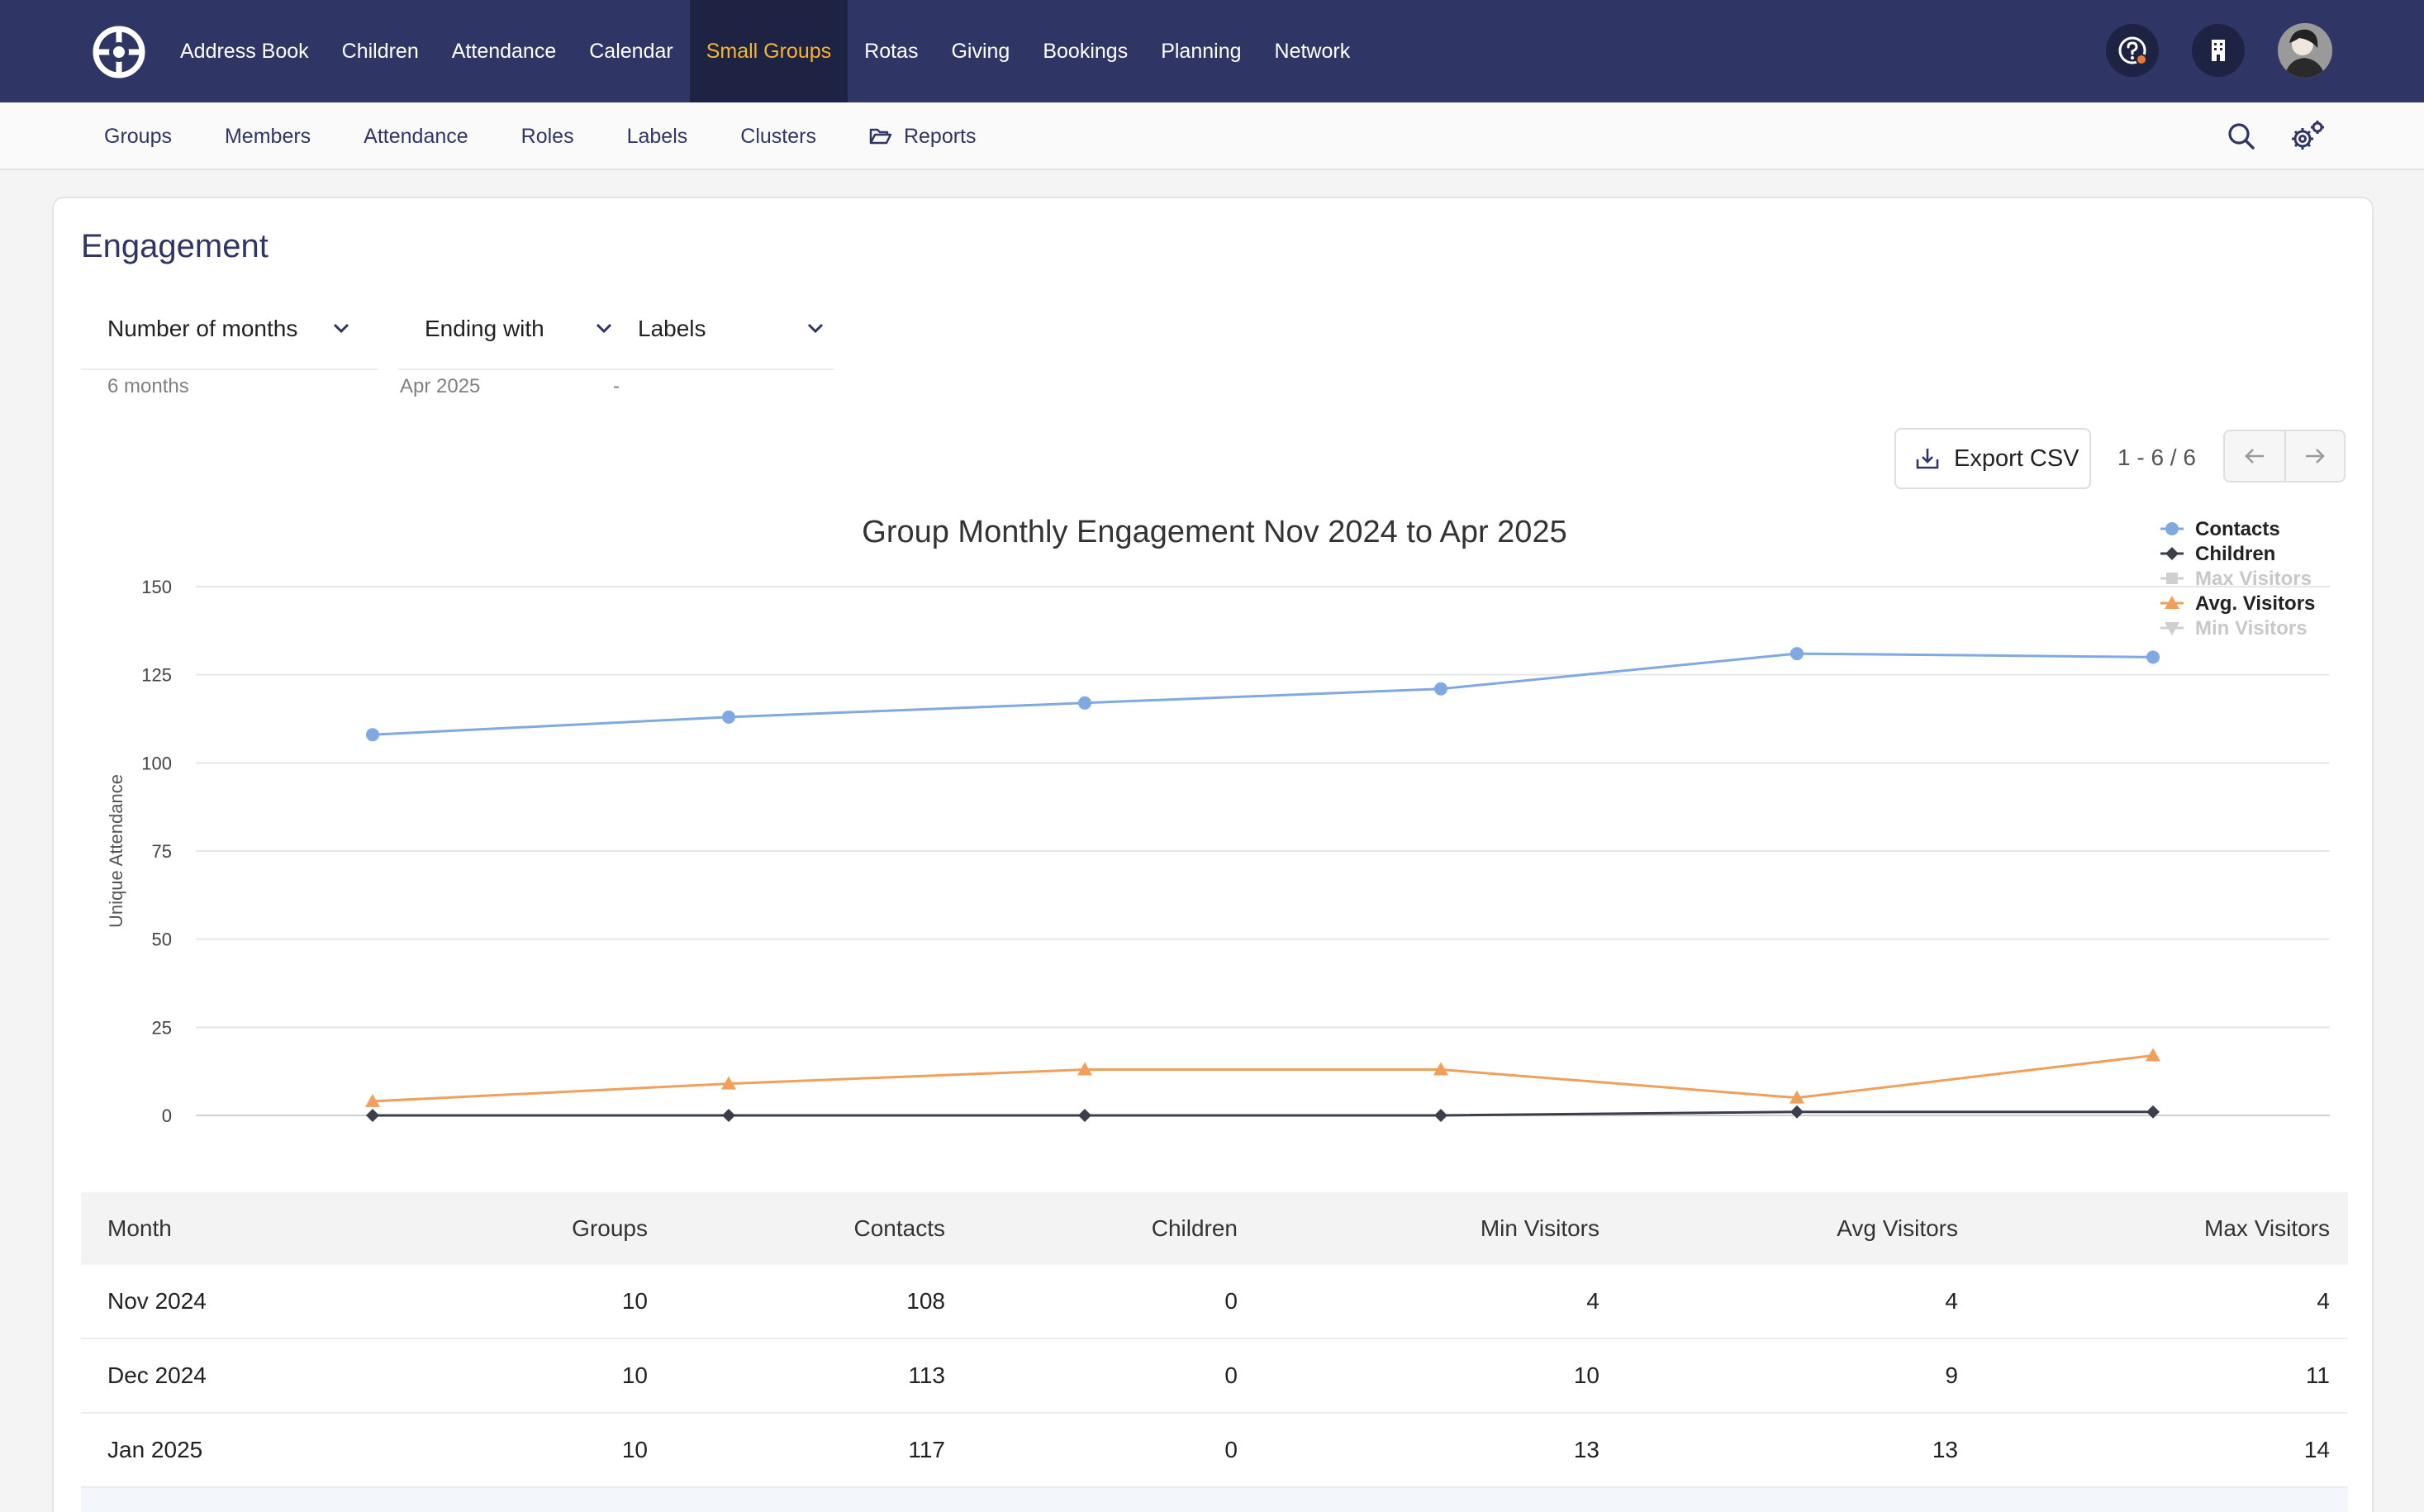 This screenshot has width=2424, height=1512. I want to click on subnav-labels-label: Labels, so click(657, 136).